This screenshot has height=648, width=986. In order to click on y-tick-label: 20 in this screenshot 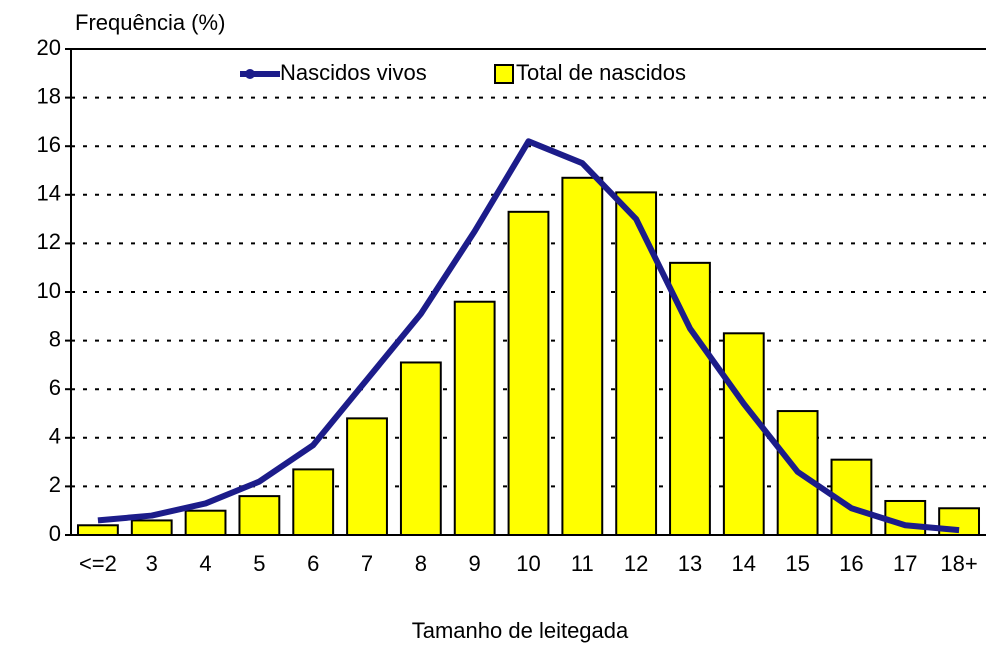, I will do `click(49, 47)`.